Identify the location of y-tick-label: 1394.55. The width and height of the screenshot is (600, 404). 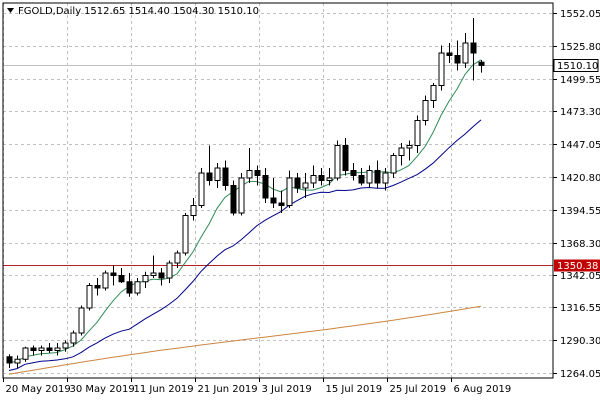
(580, 211).